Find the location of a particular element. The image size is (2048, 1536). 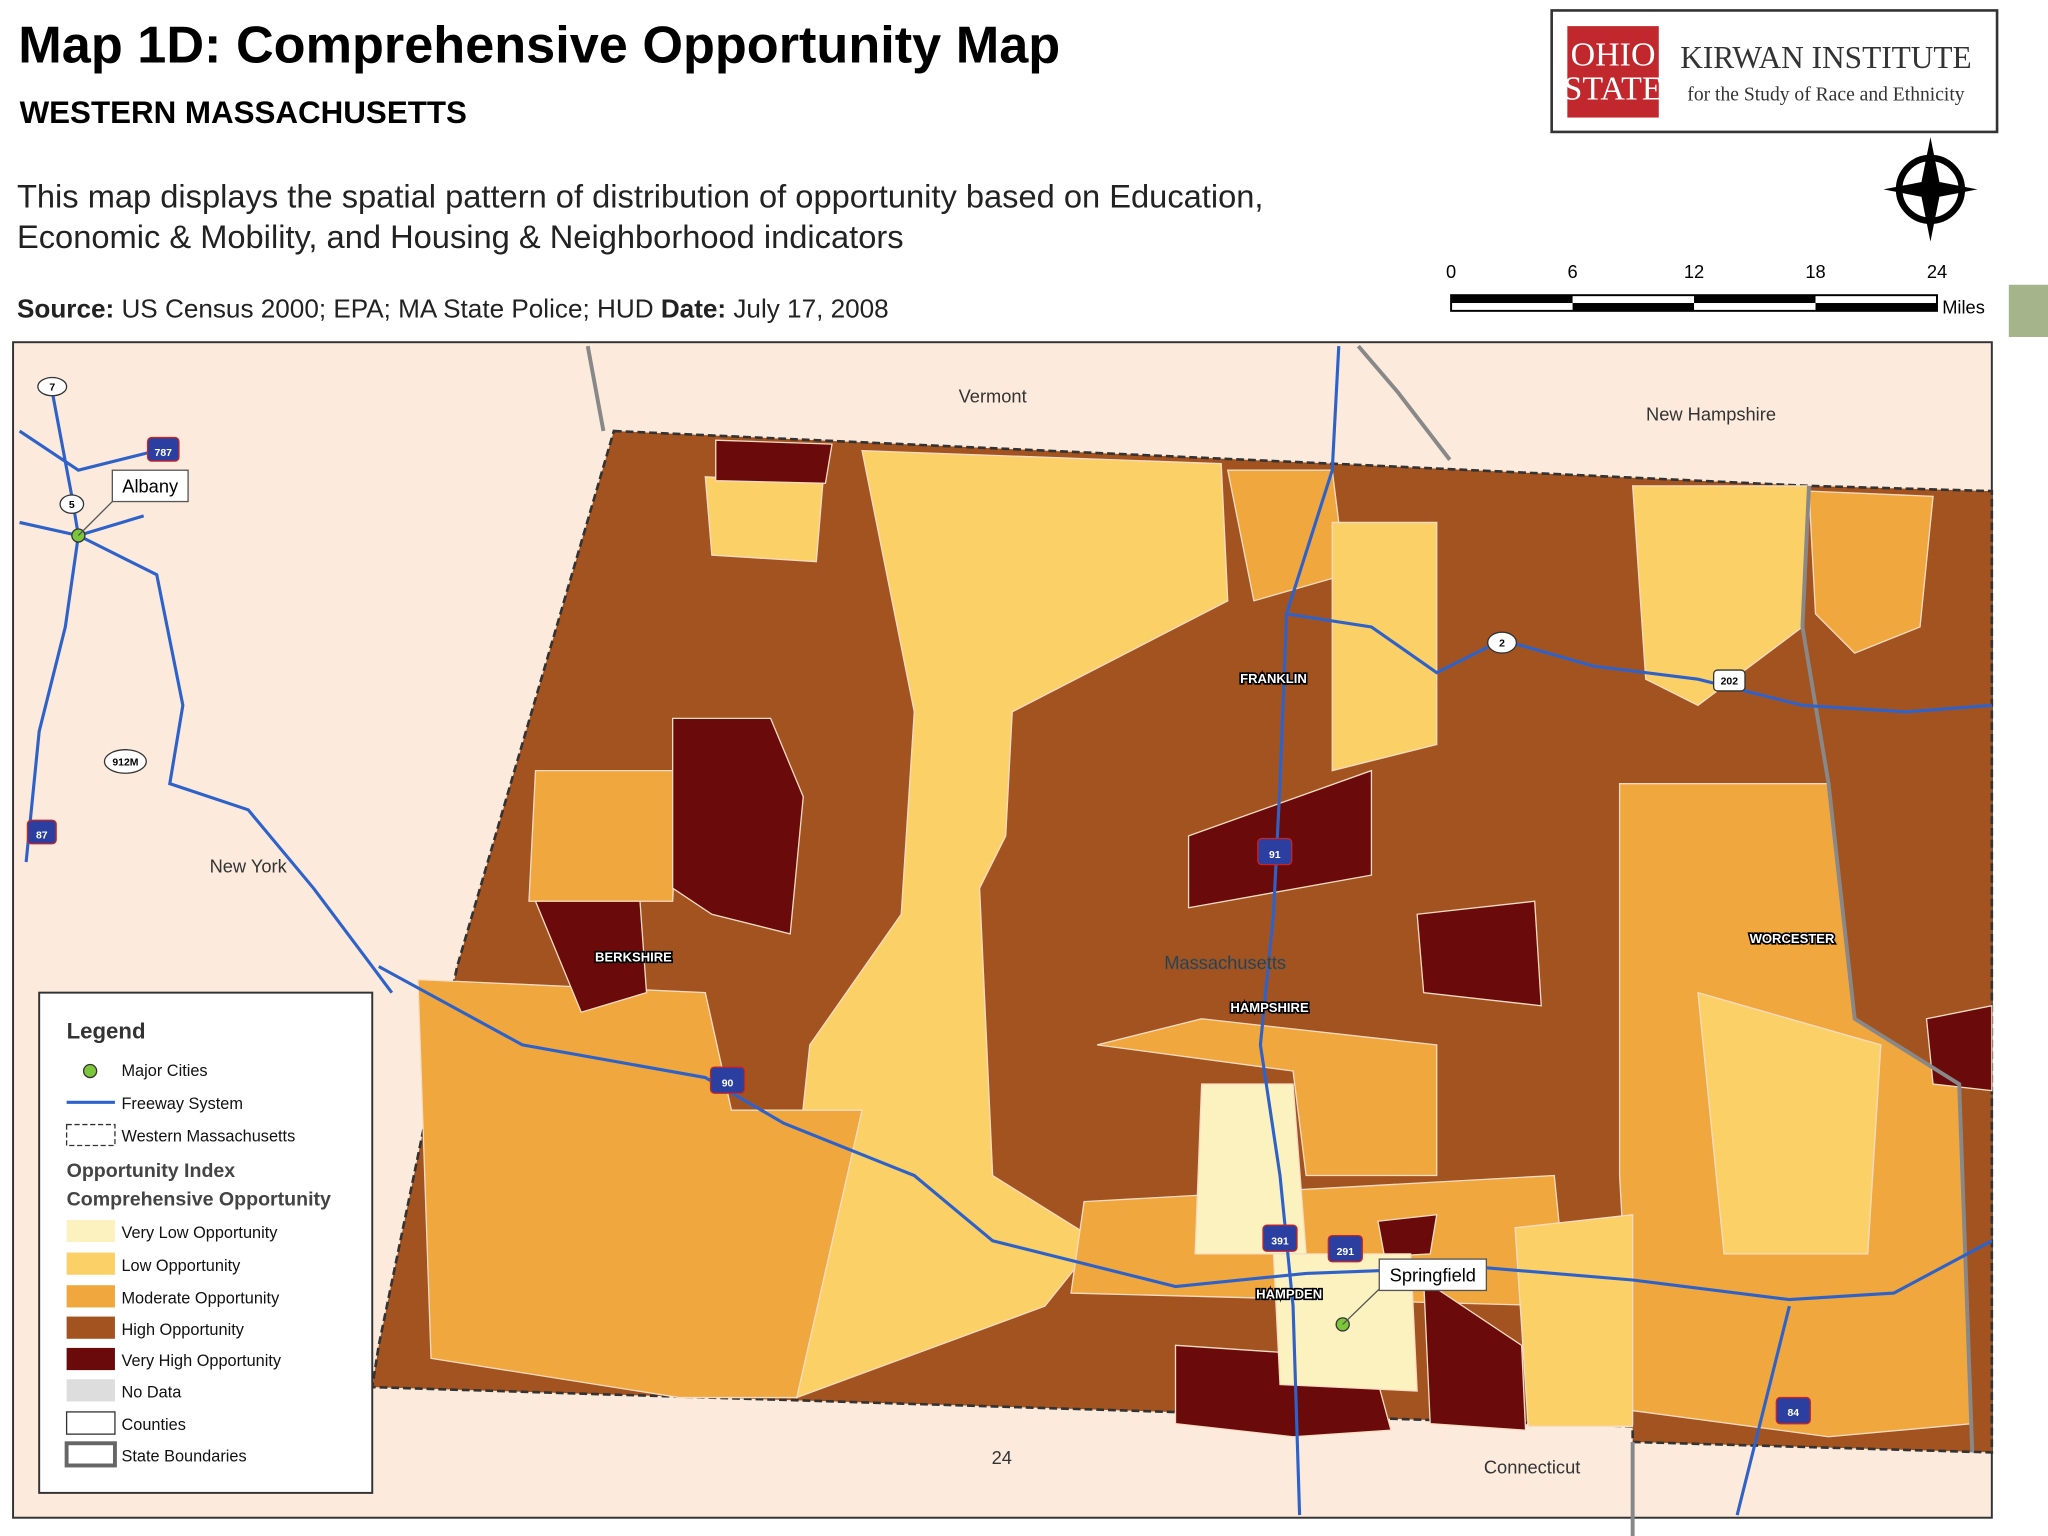

legend-item: Very High Opportunity is located at coordinates (201, 1361).